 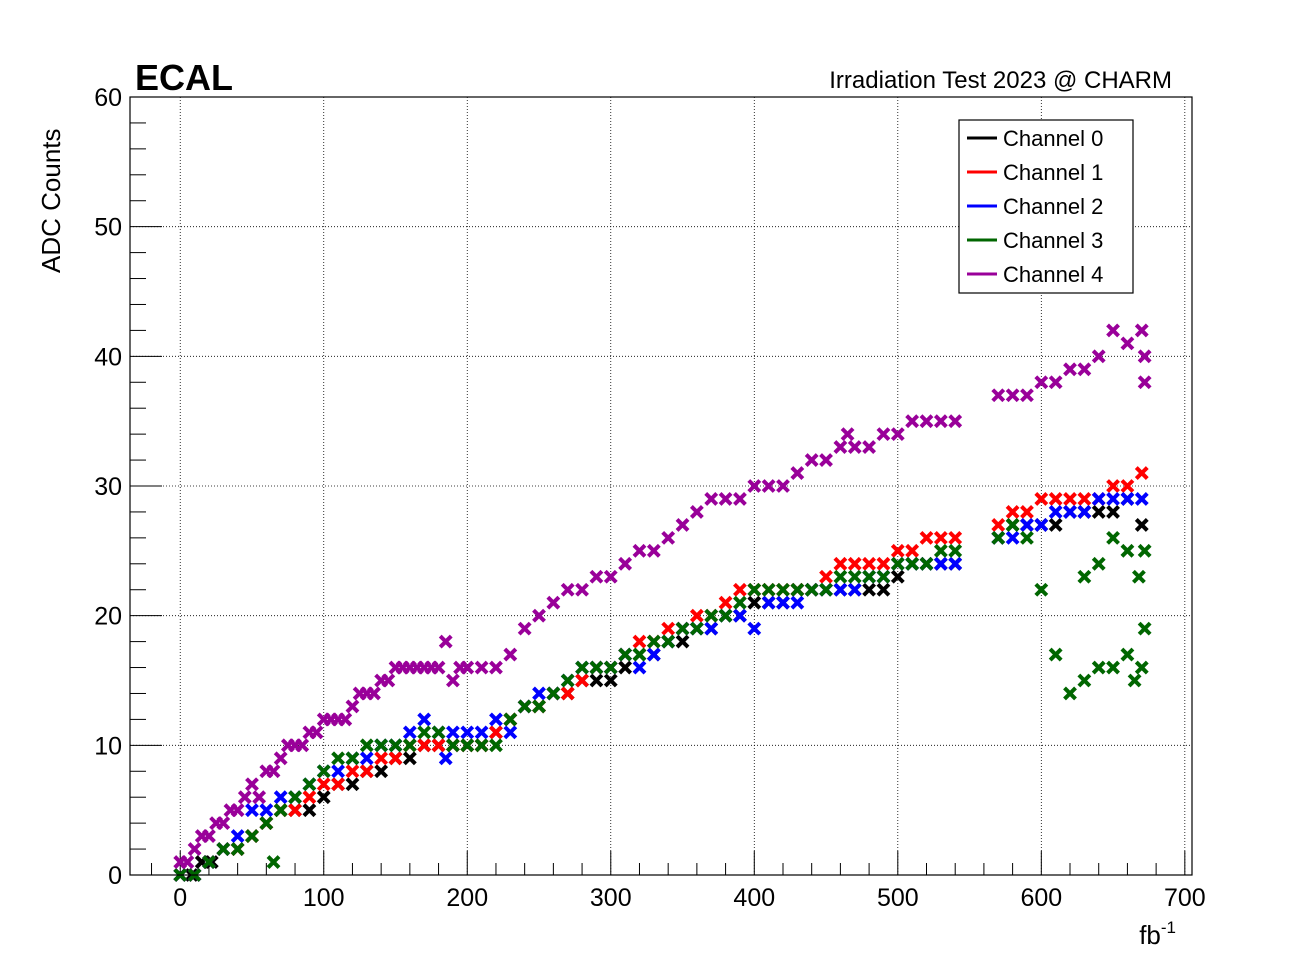 What do you see at coordinates (1053, 172) in the screenshot?
I see `legend-label: Channel 1` at bounding box center [1053, 172].